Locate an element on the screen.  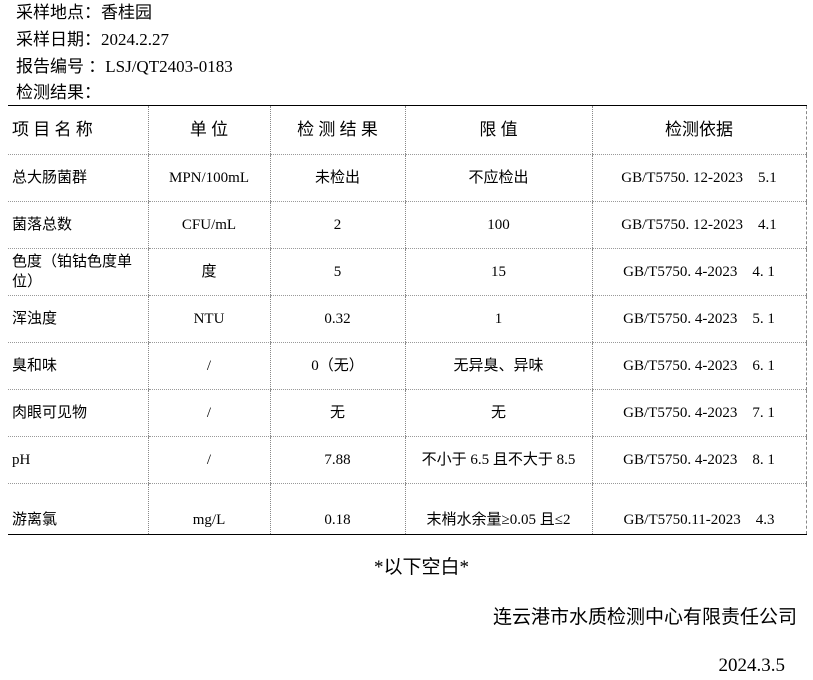
table-cell: 0.18 is located at coordinates (337, 509).